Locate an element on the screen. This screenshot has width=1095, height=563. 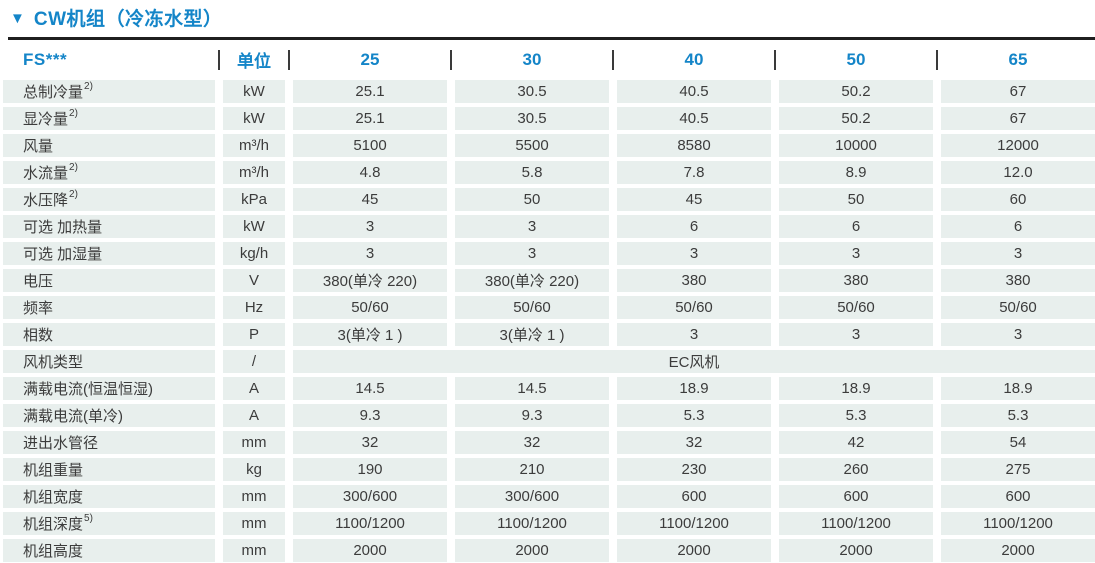
row-value-cell: 6 is located at coordinates (694, 226).